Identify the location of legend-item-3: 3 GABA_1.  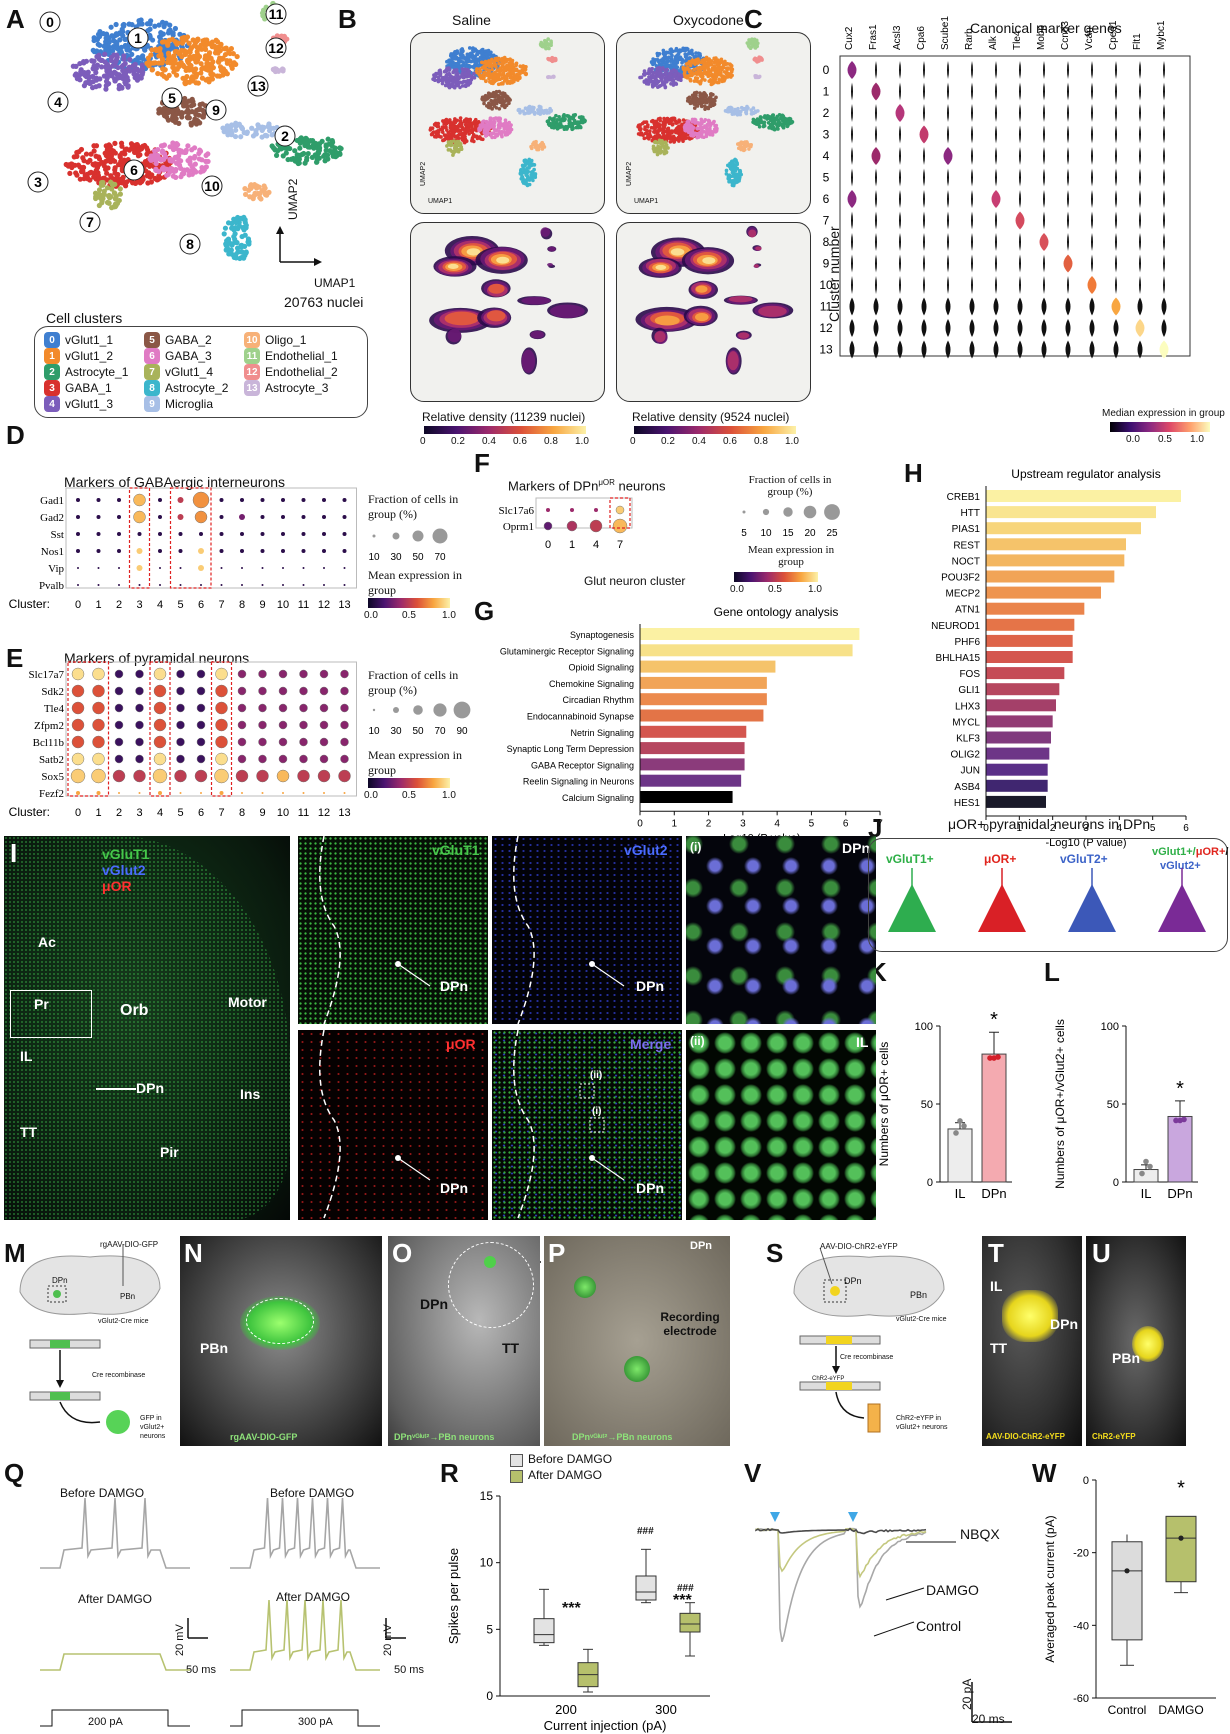
(78, 388).